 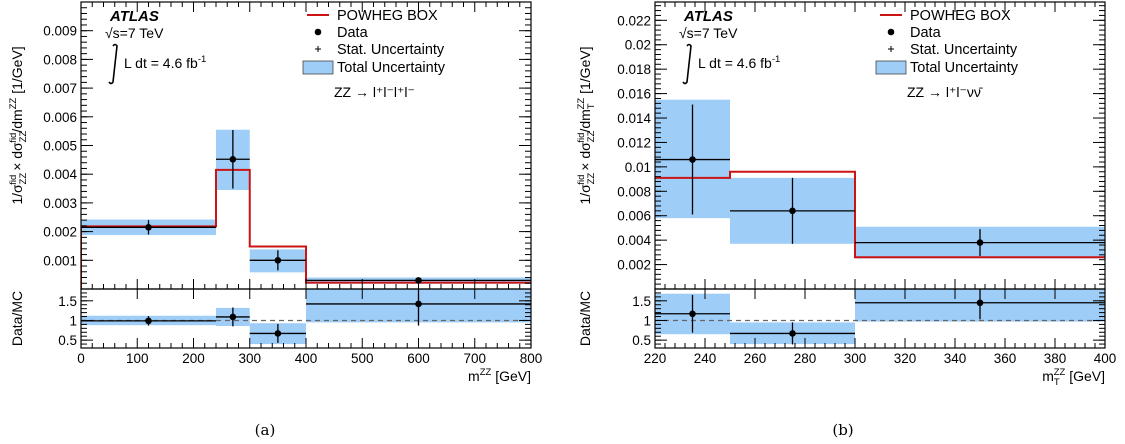 What do you see at coordinates (81, 358) in the screenshot?
I see `x-tick-label: 0` at bounding box center [81, 358].